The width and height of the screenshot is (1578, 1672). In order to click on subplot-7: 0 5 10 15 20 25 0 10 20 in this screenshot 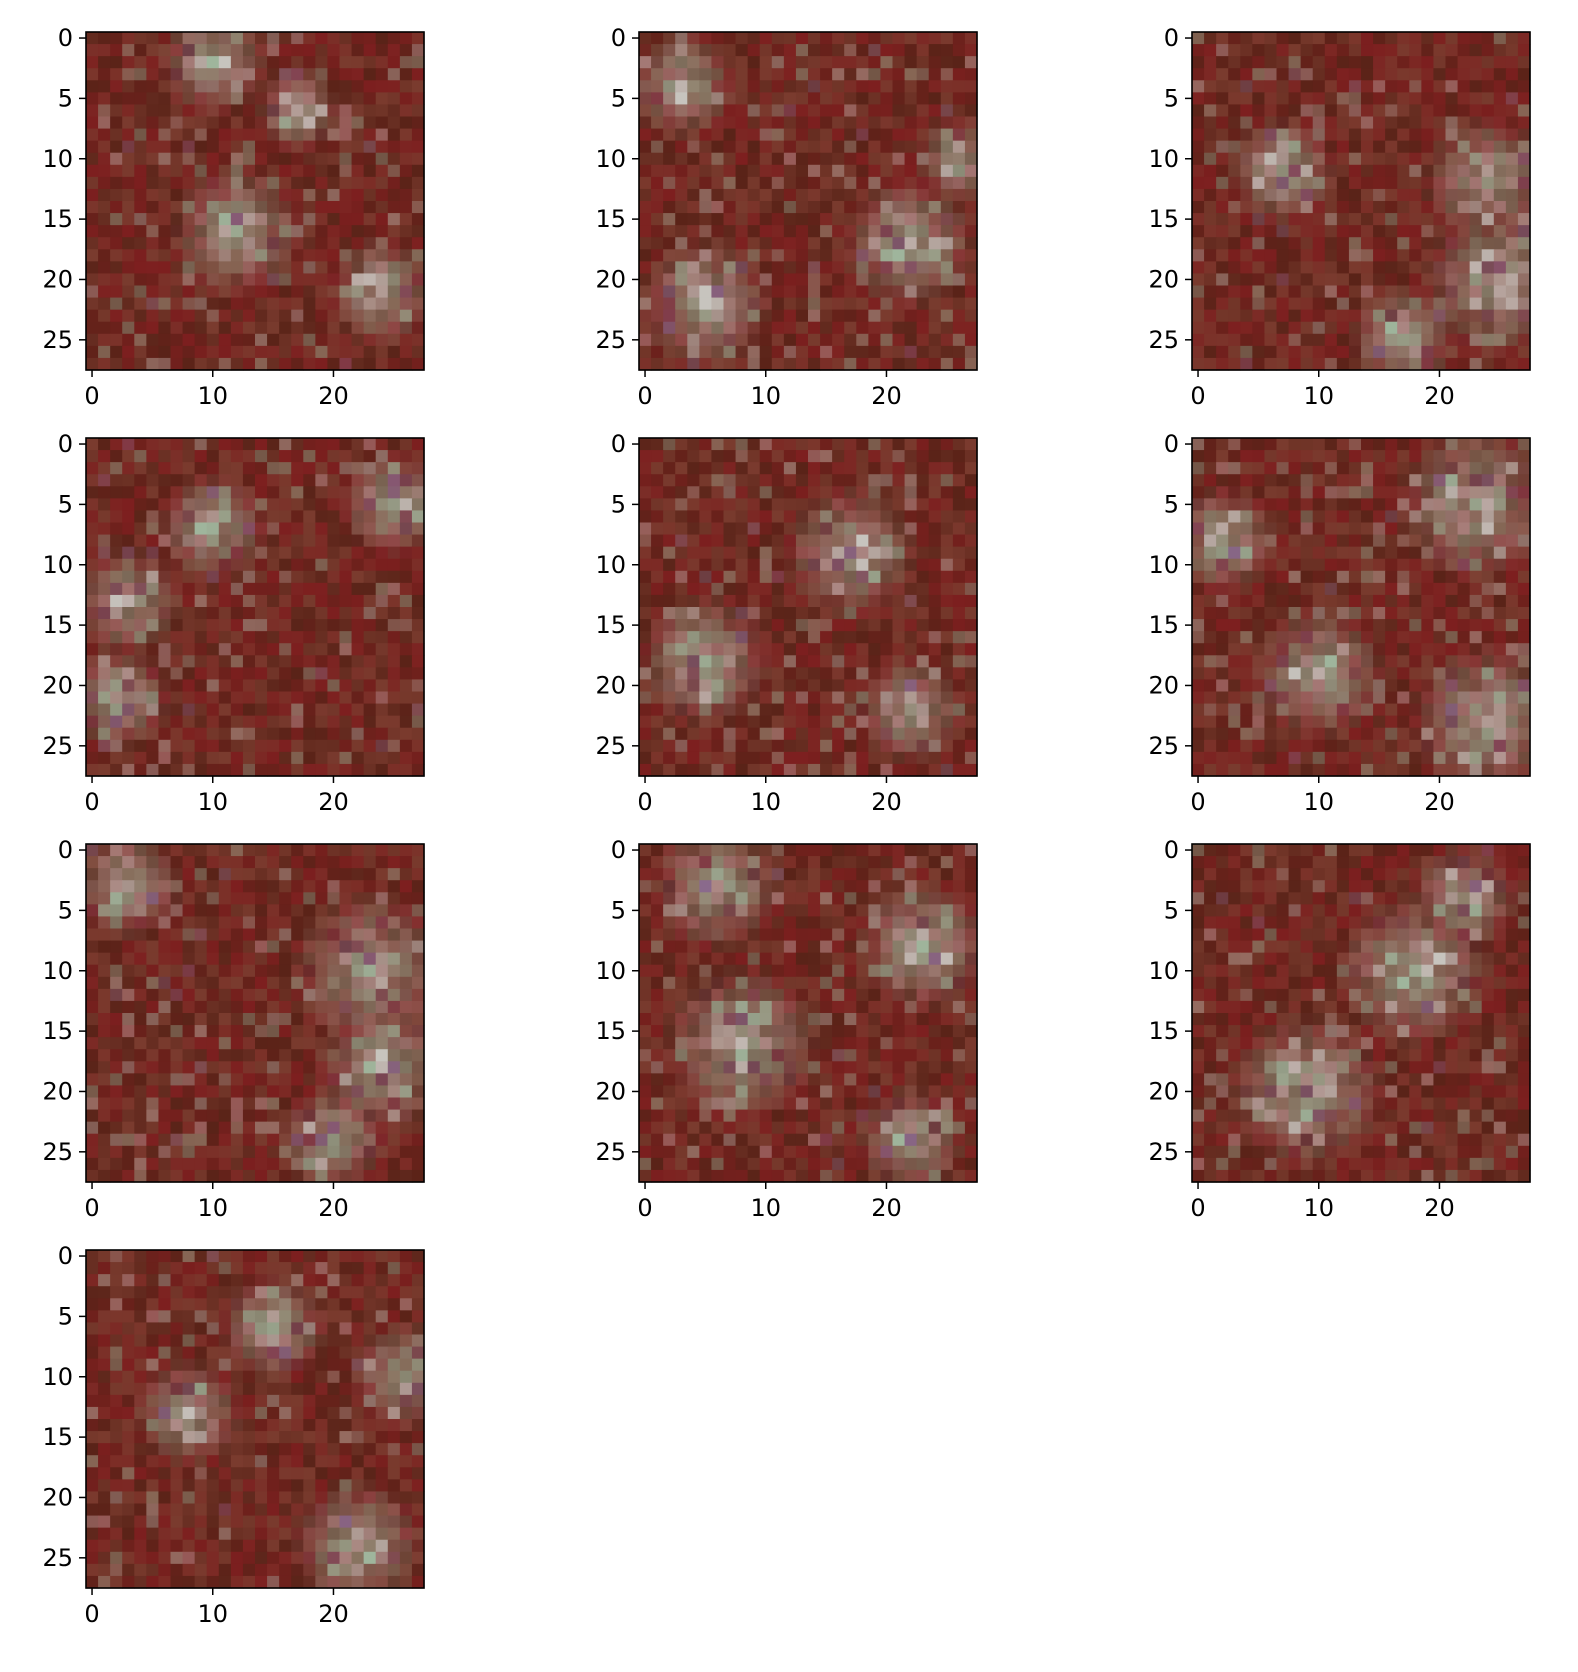, I will do `click(233, 1029)`.